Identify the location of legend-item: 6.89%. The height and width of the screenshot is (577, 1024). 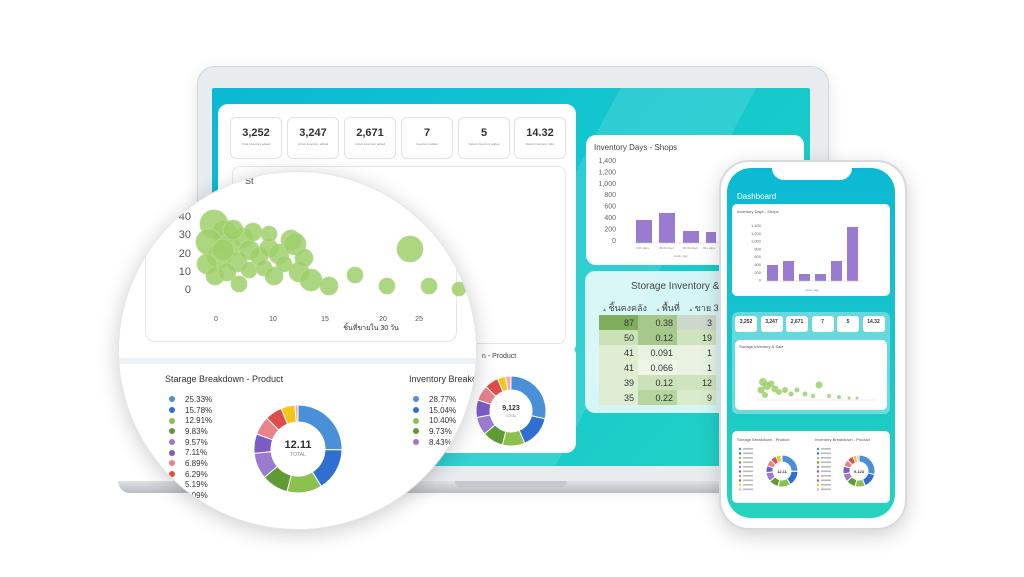
(190, 463).